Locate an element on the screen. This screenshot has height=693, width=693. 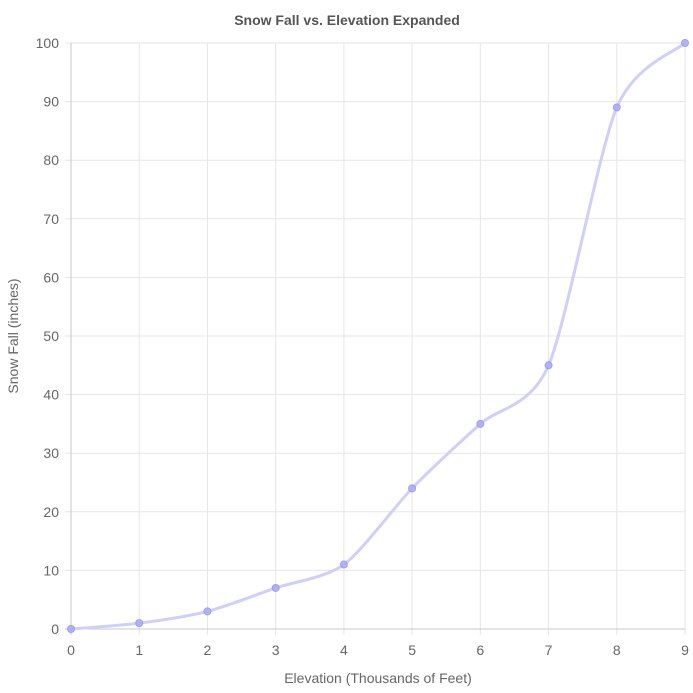
y-tick-label: 70 is located at coordinates (51, 219).